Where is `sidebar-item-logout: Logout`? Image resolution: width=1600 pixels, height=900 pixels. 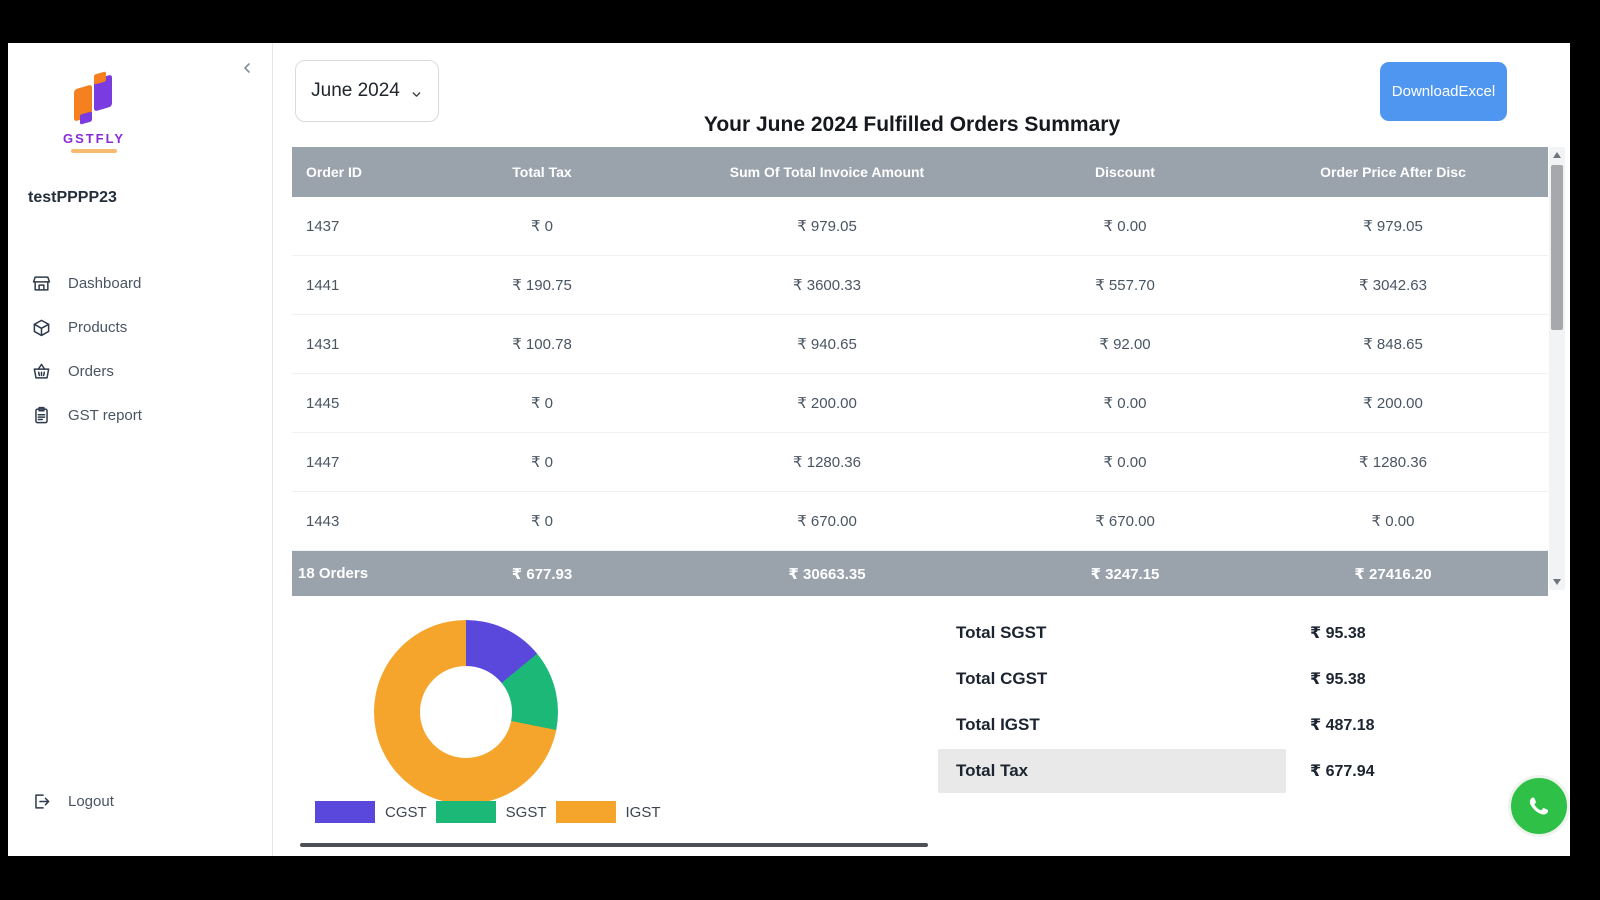 sidebar-item-logout: Logout is located at coordinates (73, 801).